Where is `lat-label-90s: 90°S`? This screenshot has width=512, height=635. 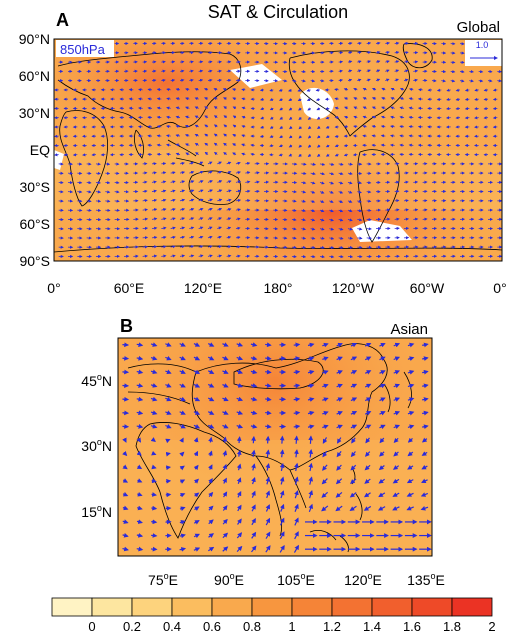 lat-label-90s: 90°S is located at coordinates (34, 261).